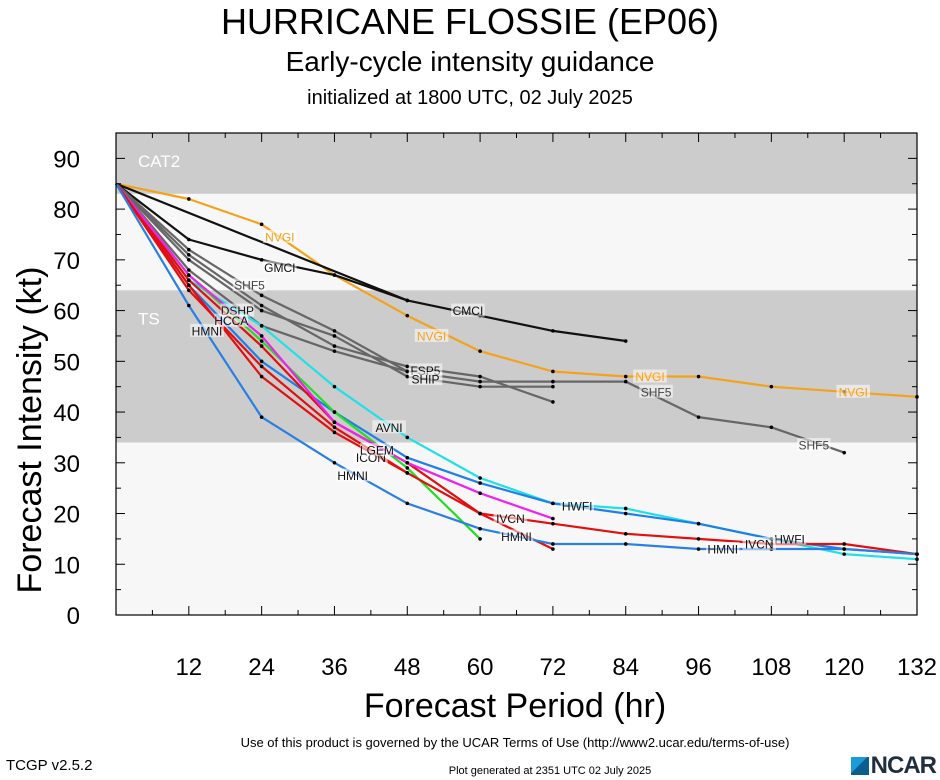 The width and height of the screenshot is (940, 780). Describe the element at coordinates (550, 771) in the screenshot. I see `generated-timestamp: Plot generated at 2351 UTC 02 July 2025` at that location.